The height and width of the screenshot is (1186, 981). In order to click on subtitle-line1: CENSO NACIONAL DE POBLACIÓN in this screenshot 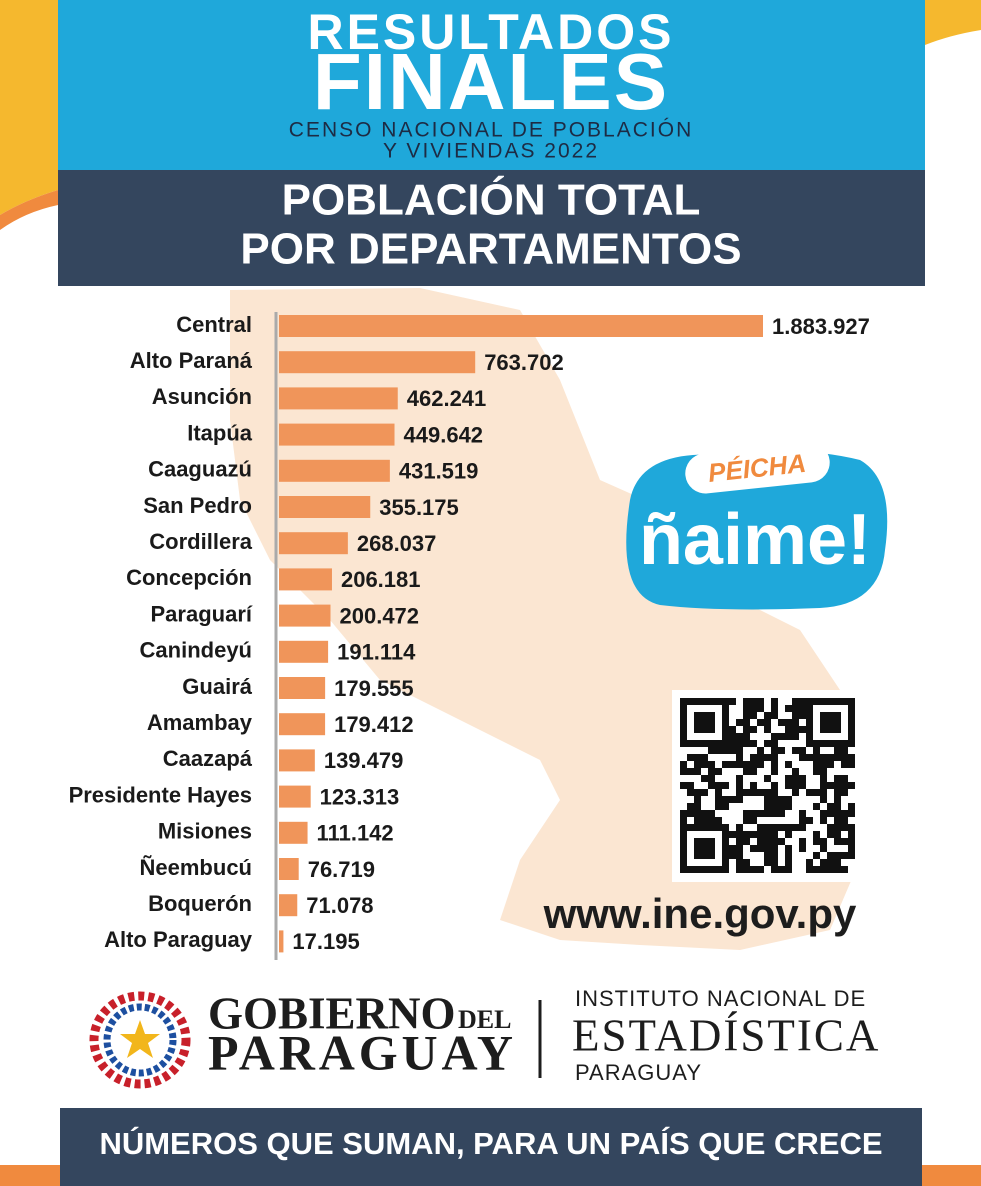, I will do `click(491, 130)`.